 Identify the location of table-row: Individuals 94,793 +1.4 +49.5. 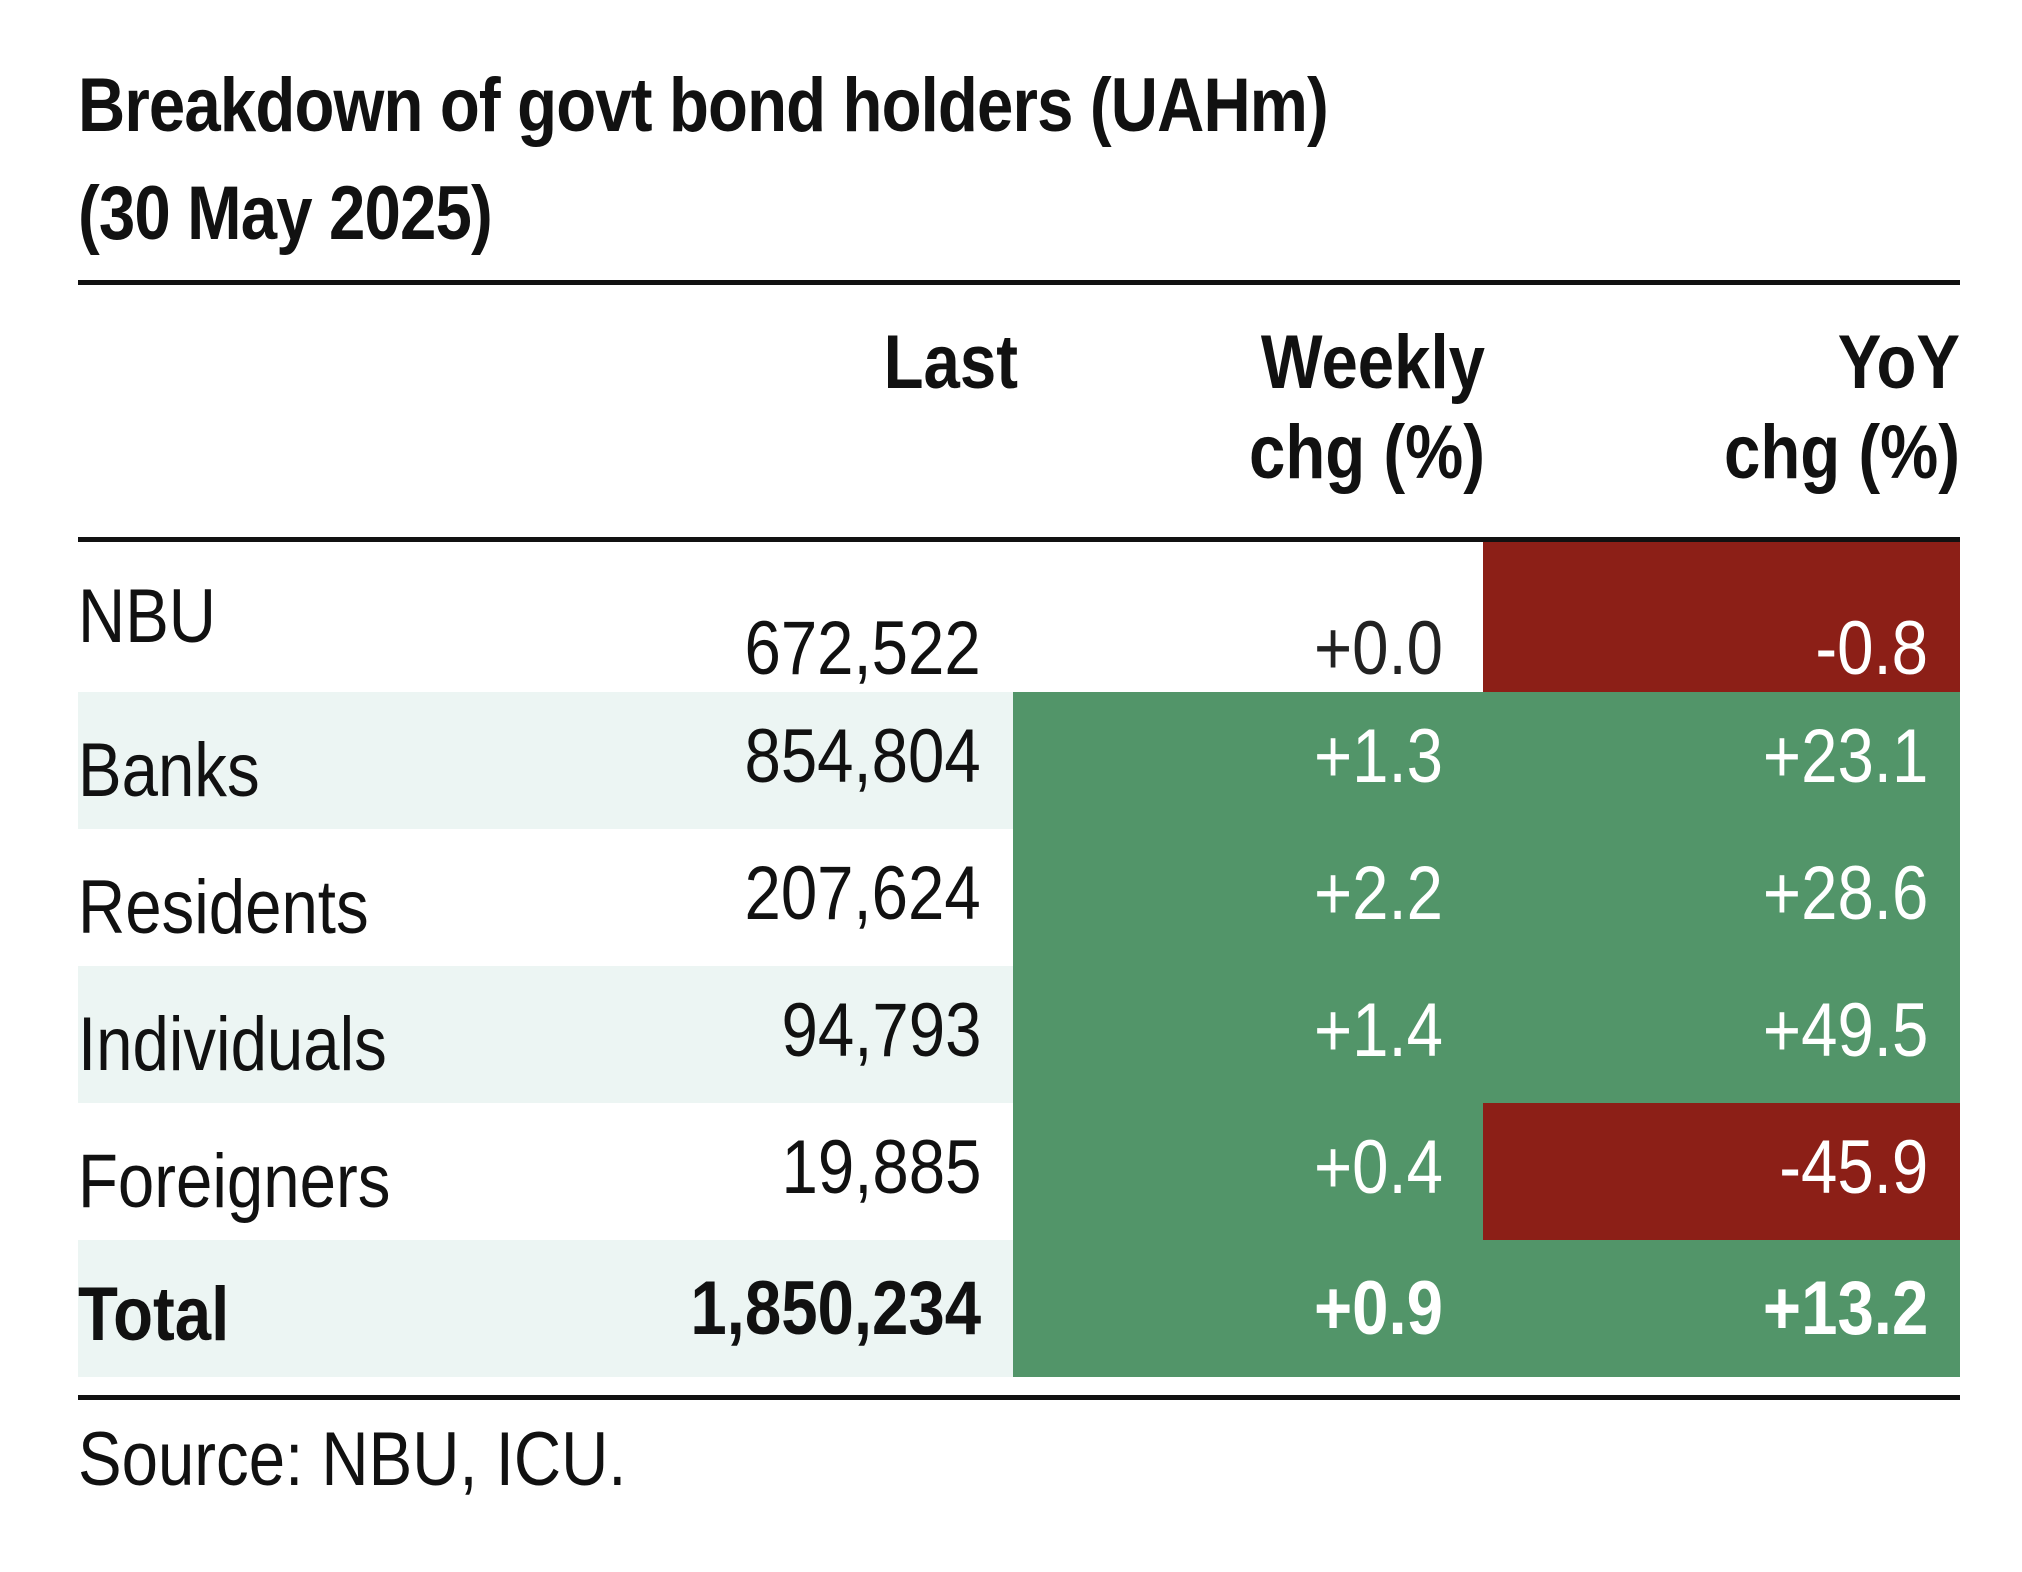
(1019, 1034).